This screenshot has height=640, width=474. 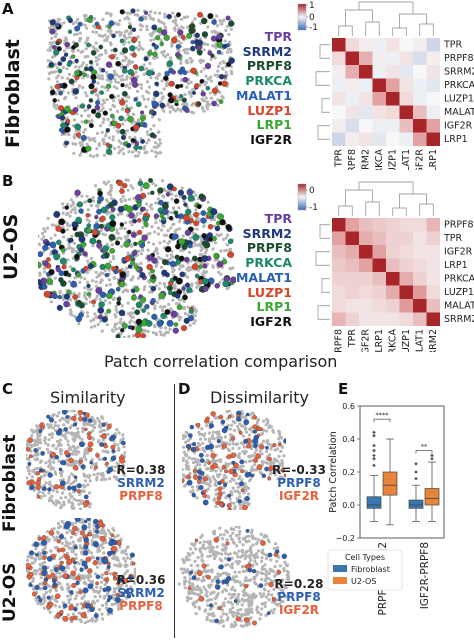 What do you see at coordinates (313, 28) in the screenshot?
I see `colorbar-tick-label: -1` at bounding box center [313, 28].